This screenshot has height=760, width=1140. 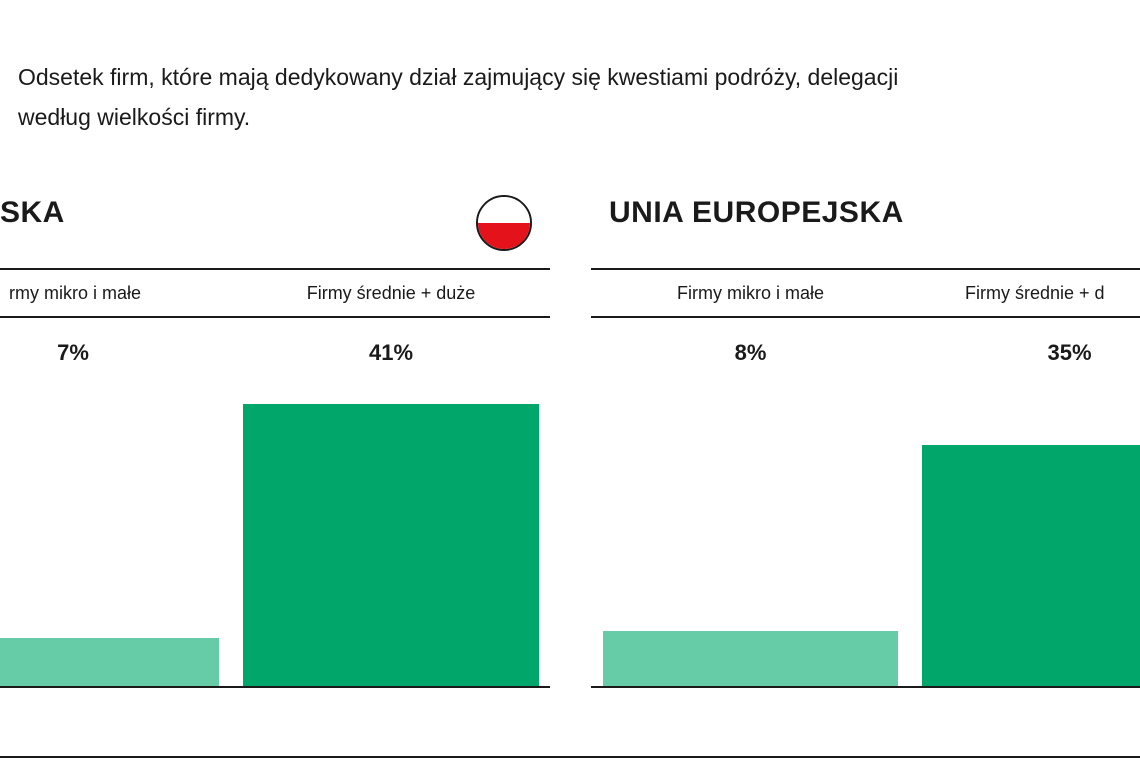 I want to click on value-label: 41%, so click(x=391, y=352).